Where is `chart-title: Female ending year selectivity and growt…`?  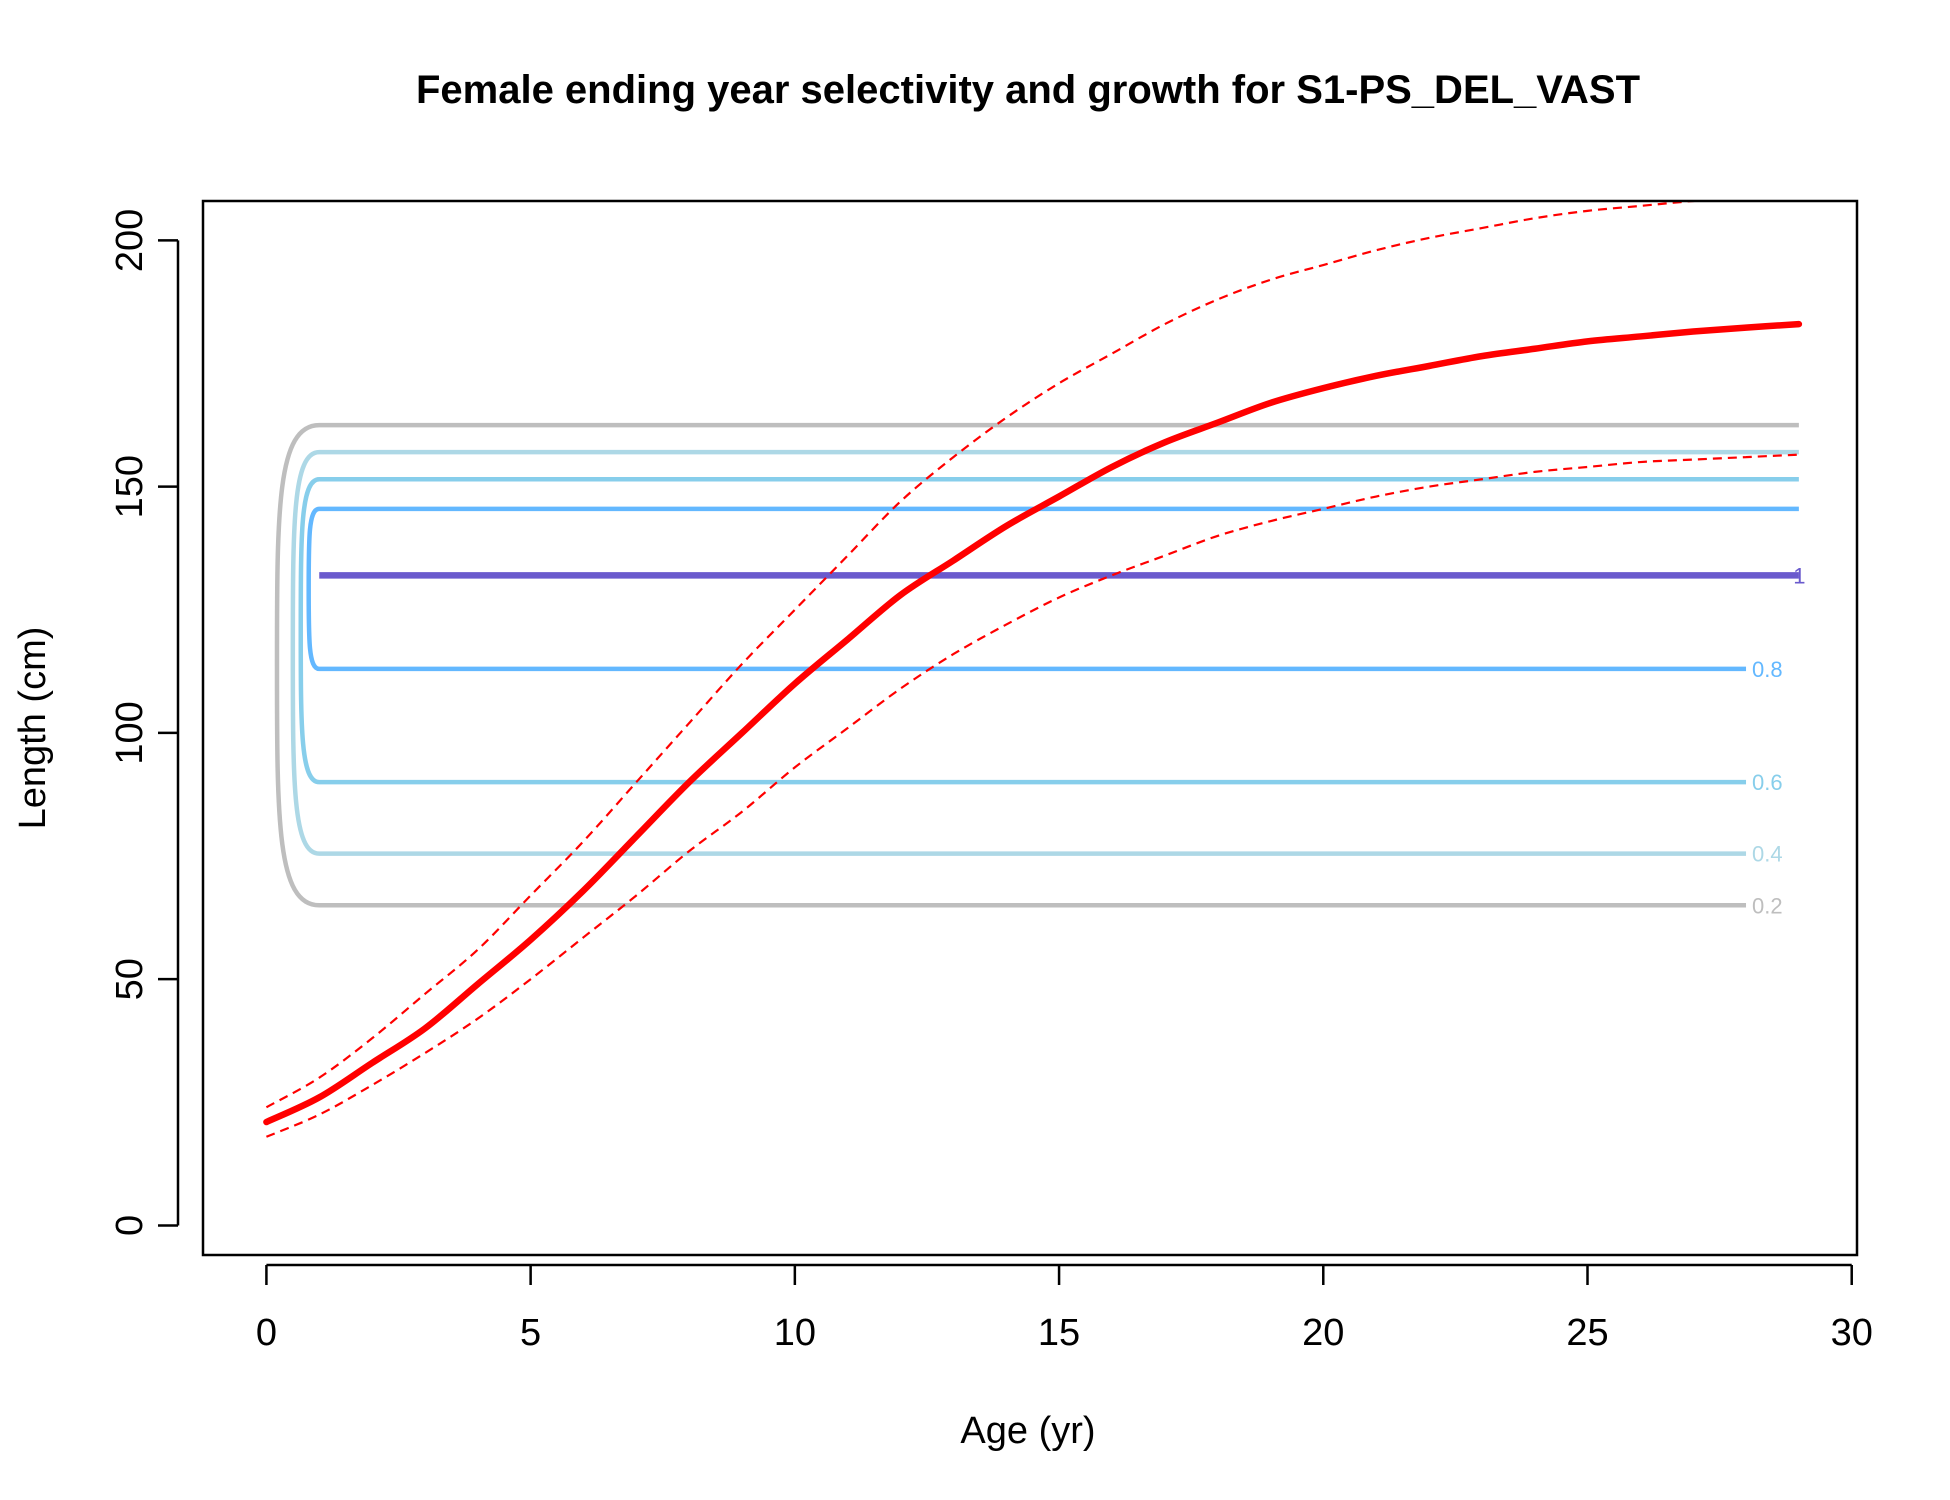
chart-title: Female ending year selectivity and growt… is located at coordinates (1028, 90).